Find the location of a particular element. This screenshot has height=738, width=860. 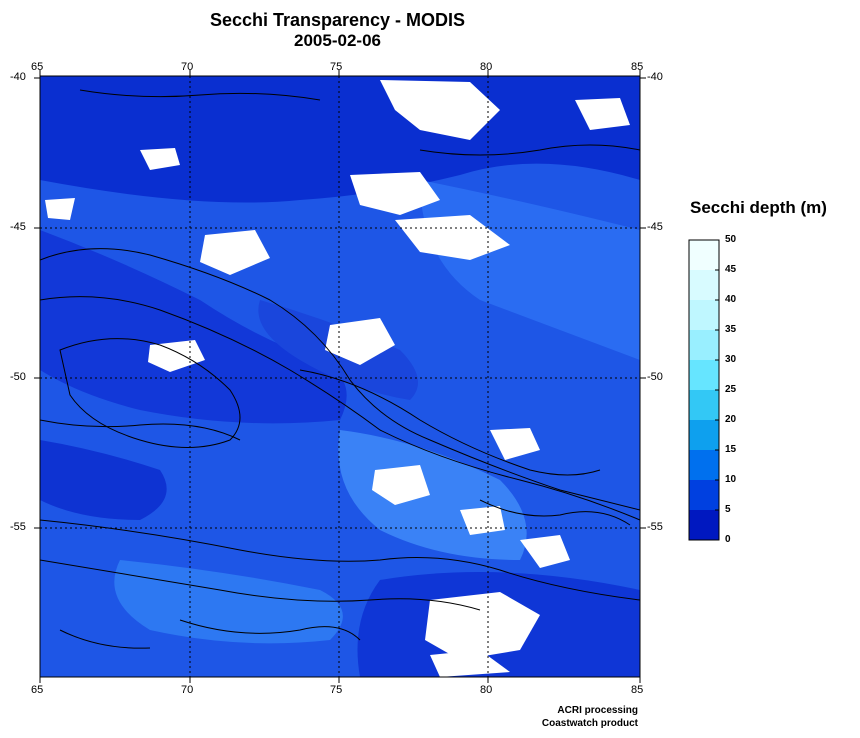

map-date: 2005-02-06 is located at coordinates (337, 40).